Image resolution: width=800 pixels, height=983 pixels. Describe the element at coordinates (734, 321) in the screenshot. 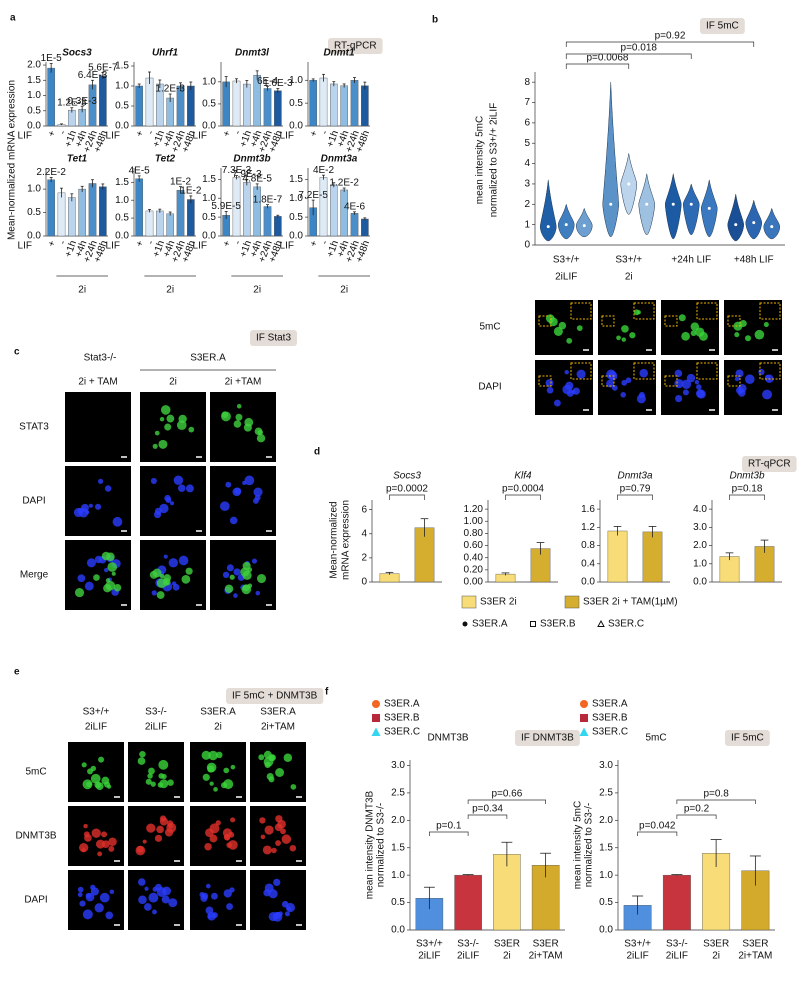

I see `zoom-box` at that location.